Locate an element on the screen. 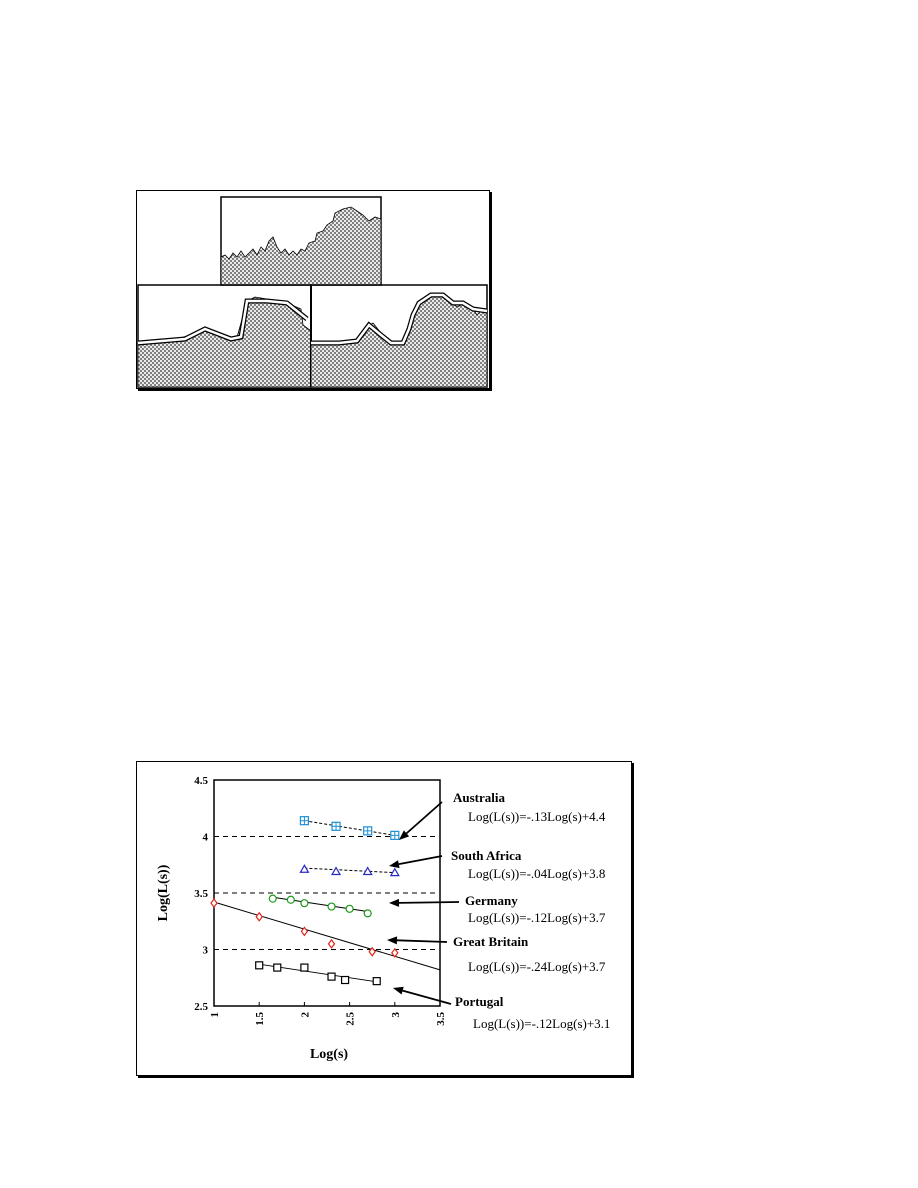  y-tick-label: 4 is located at coordinates (206, 838).